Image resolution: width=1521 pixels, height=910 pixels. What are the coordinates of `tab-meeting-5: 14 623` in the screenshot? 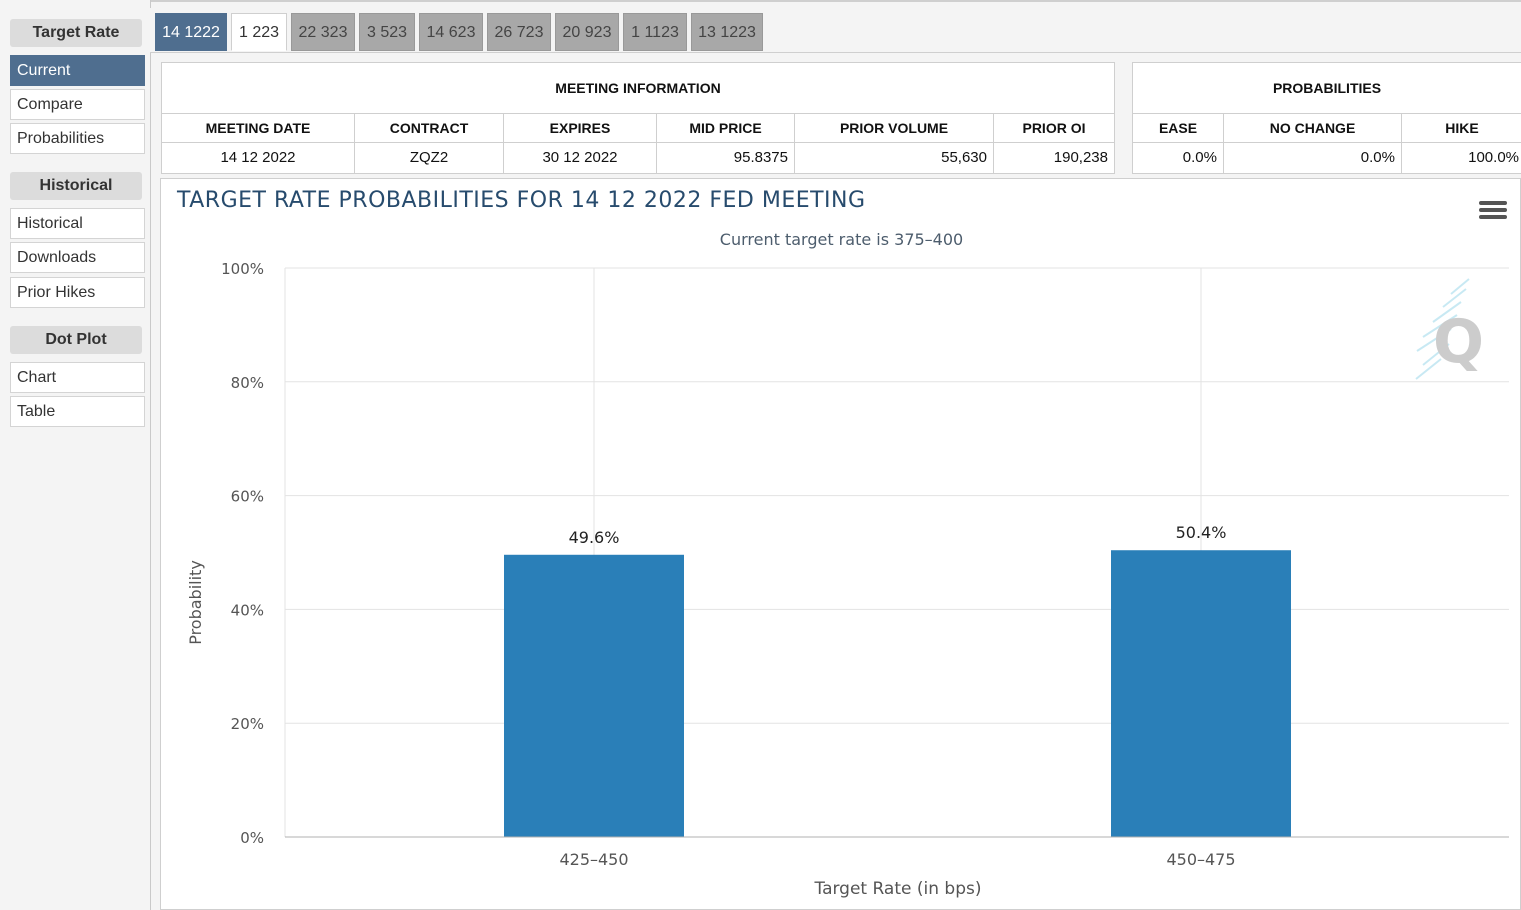 It's located at (451, 32).